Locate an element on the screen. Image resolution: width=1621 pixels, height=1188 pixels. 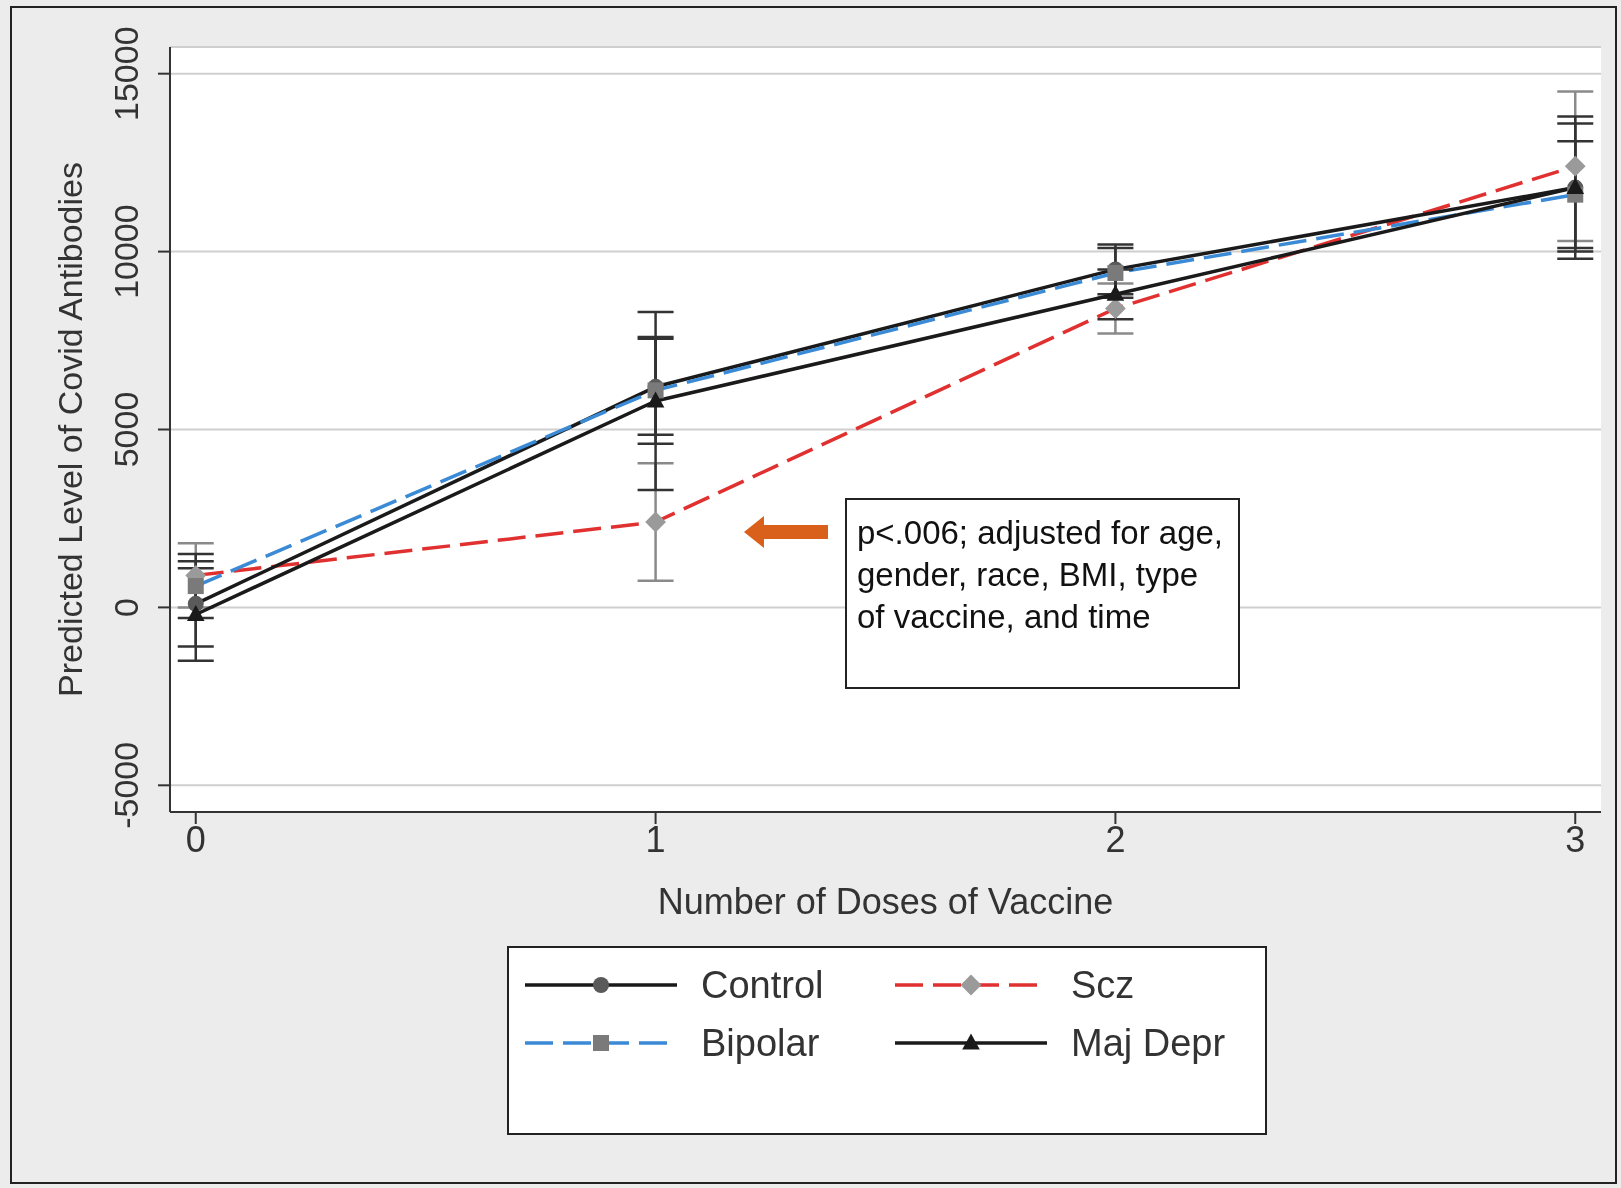
y-tick-label: 5000 is located at coordinates (126, 429).